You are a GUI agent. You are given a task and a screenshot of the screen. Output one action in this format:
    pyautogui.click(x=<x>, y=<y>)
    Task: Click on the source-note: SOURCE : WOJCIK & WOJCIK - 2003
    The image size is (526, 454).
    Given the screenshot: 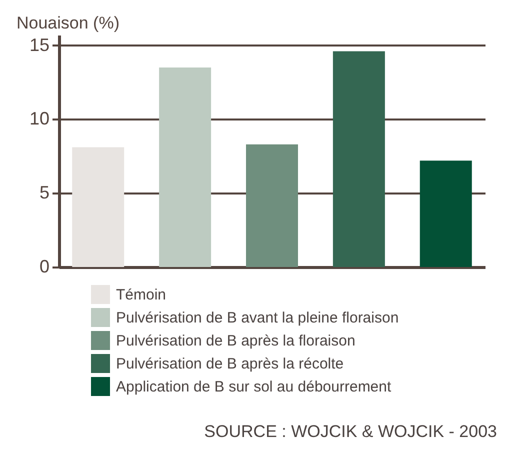 What is the action you would take?
    pyautogui.click(x=350, y=431)
    